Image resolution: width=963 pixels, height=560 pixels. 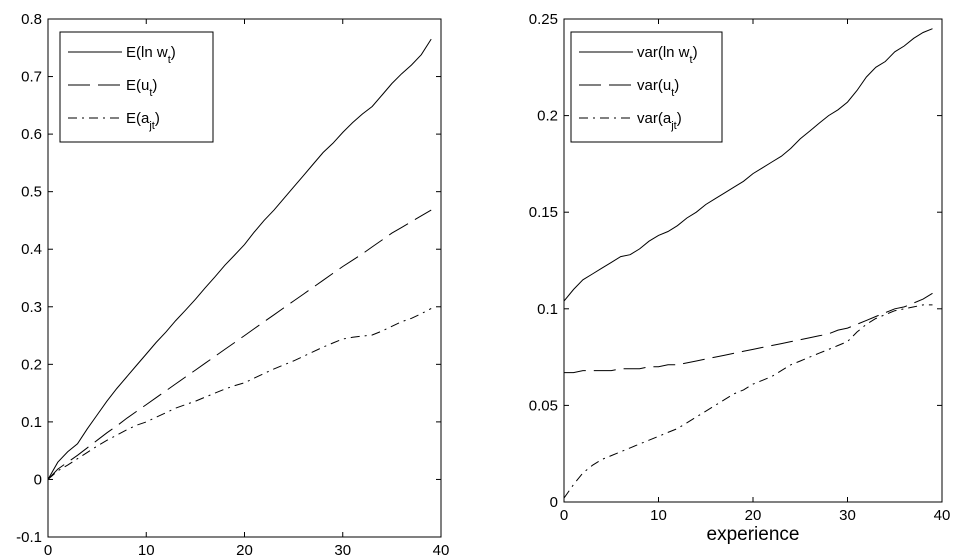 I want to click on y-tick-label: 0.7, so click(x=31, y=77).